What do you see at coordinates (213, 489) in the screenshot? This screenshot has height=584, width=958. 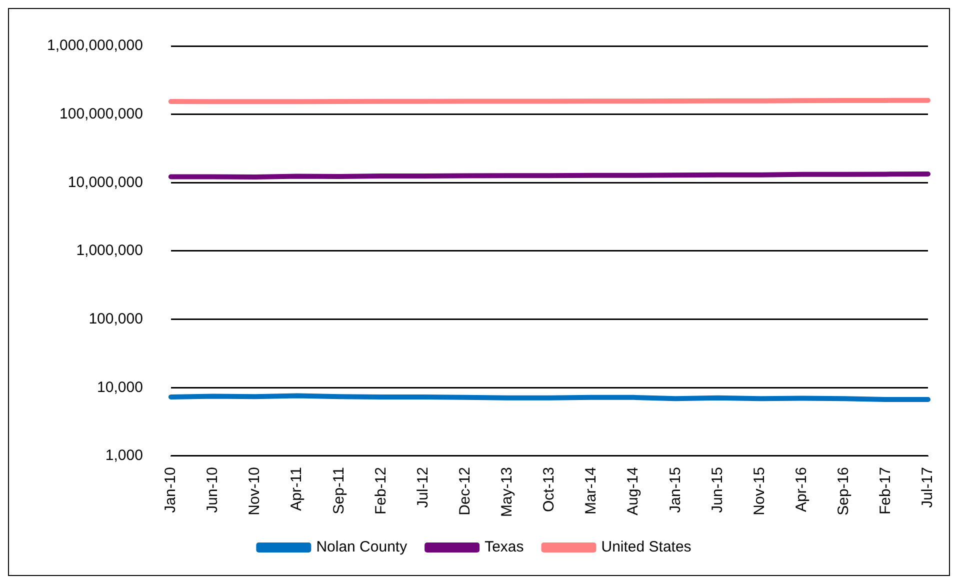 I see `x-tick-label: Jun-10` at bounding box center [213, 489].